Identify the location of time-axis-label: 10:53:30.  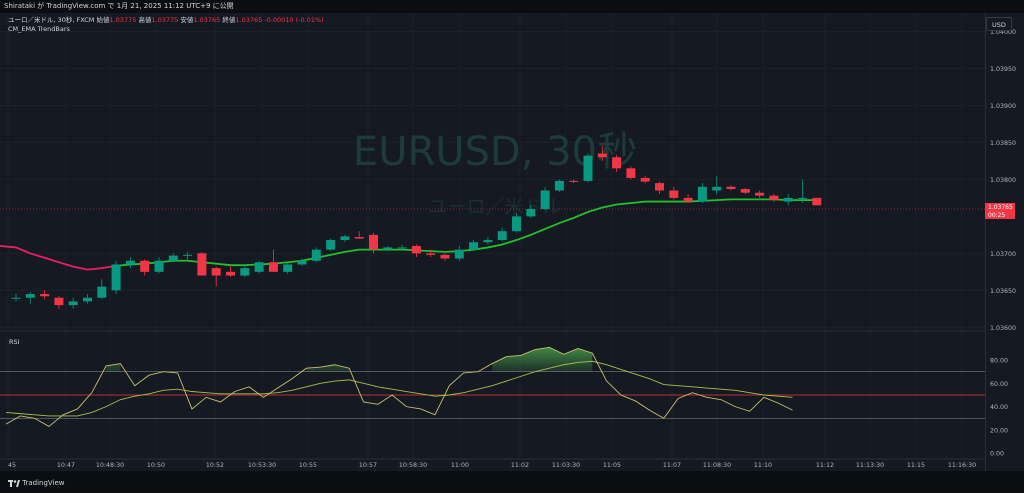
(262, 465).